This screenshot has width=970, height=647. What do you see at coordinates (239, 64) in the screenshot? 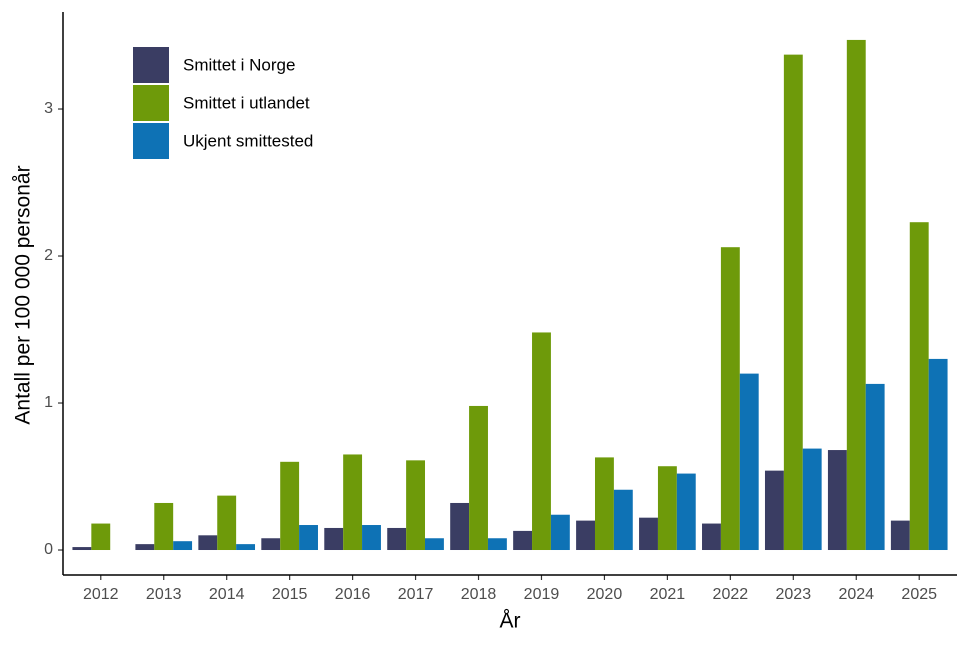
I see `legend-label: Smittet i Norge` at bounding box center [239, 64].